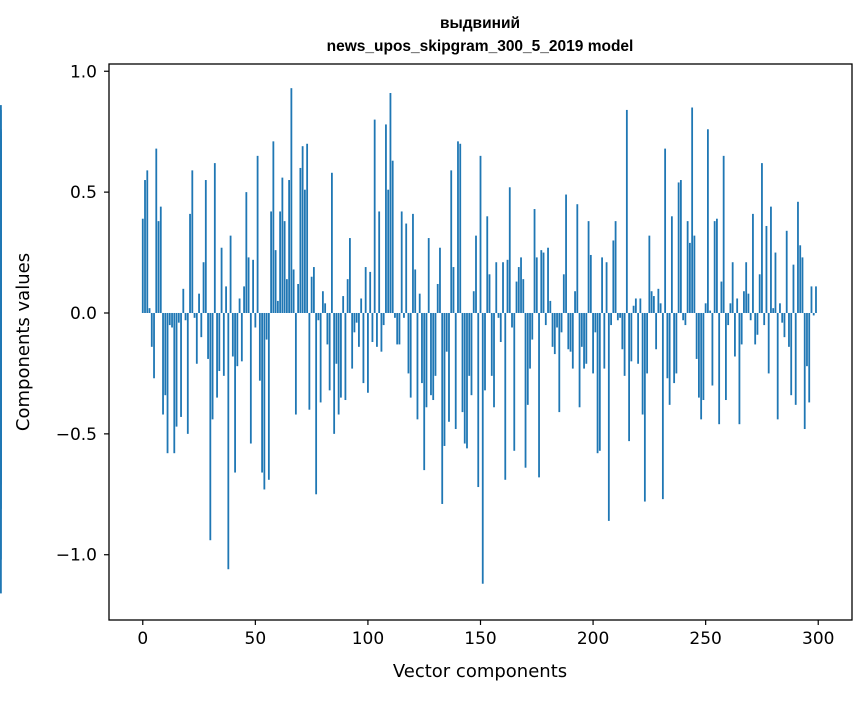  What do you see at coordinates (23, 342) in the screenshot?
I see `y-axis-label: Components values` at bounding box center [23, 342].